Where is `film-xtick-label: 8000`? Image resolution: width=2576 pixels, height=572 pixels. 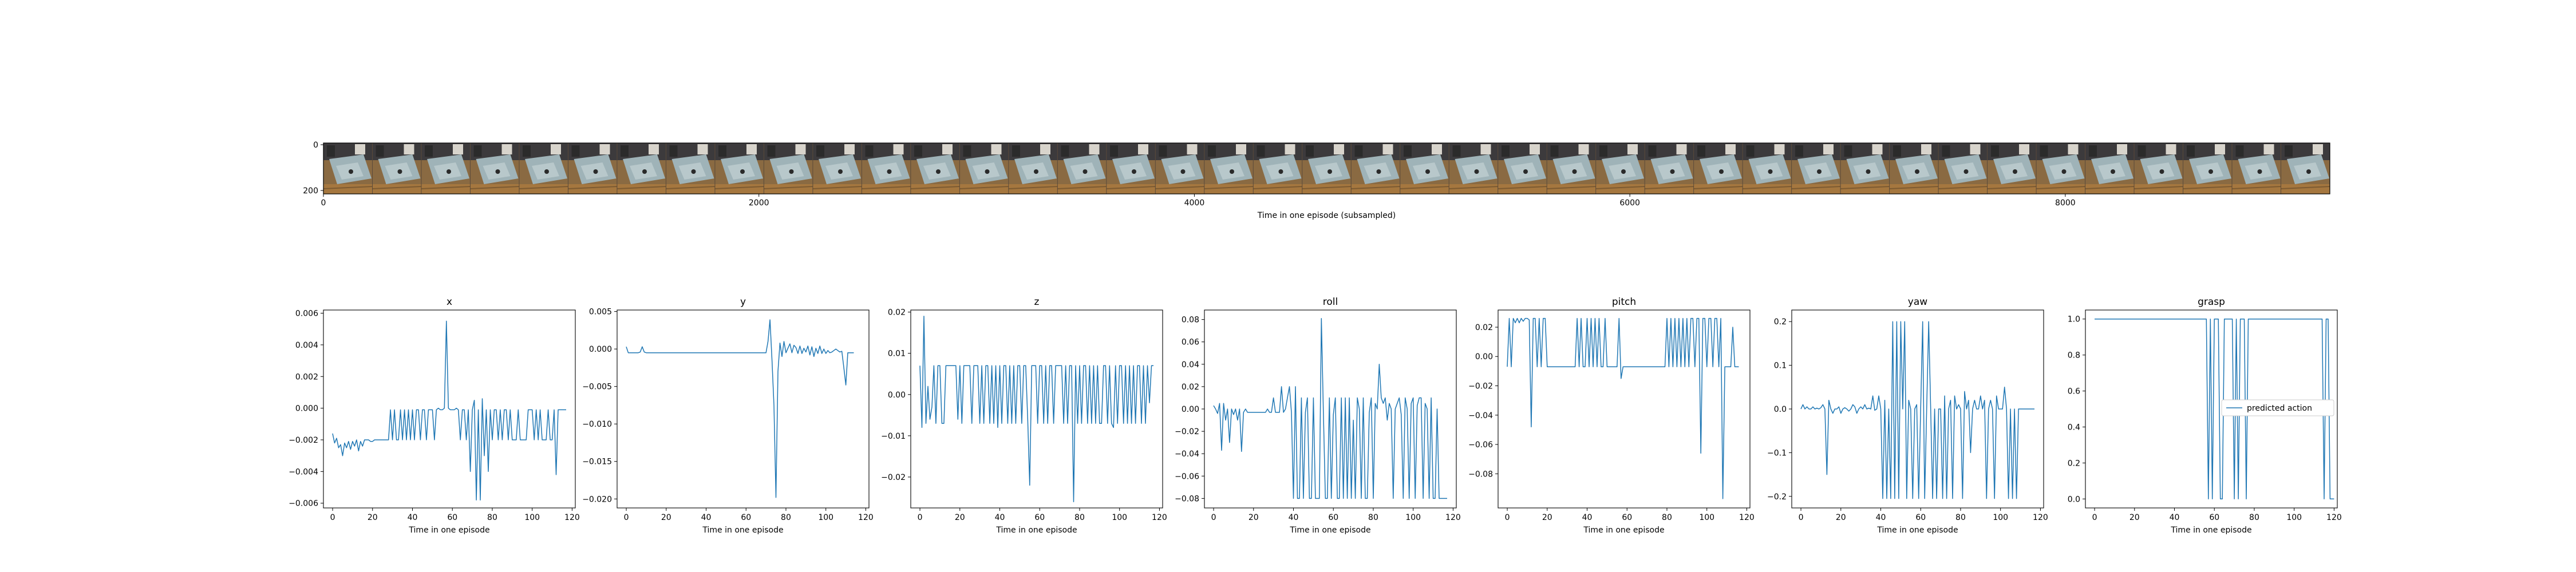
film-xtick-label: 8000 is located at coordinates (2065, 203).